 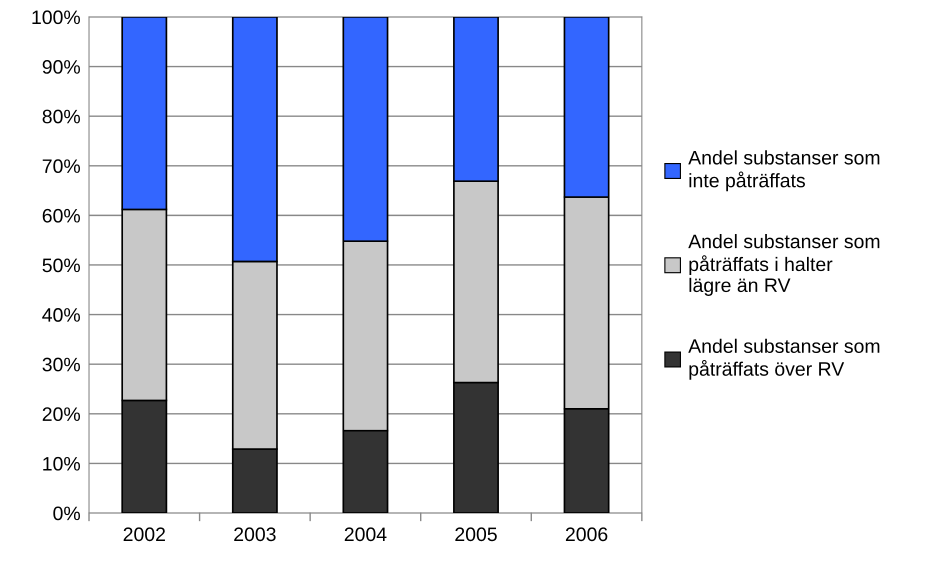 I want to click on legend-label: Andel substanser som påträffats i halter lägre än RV, so click(x=784, y=265).